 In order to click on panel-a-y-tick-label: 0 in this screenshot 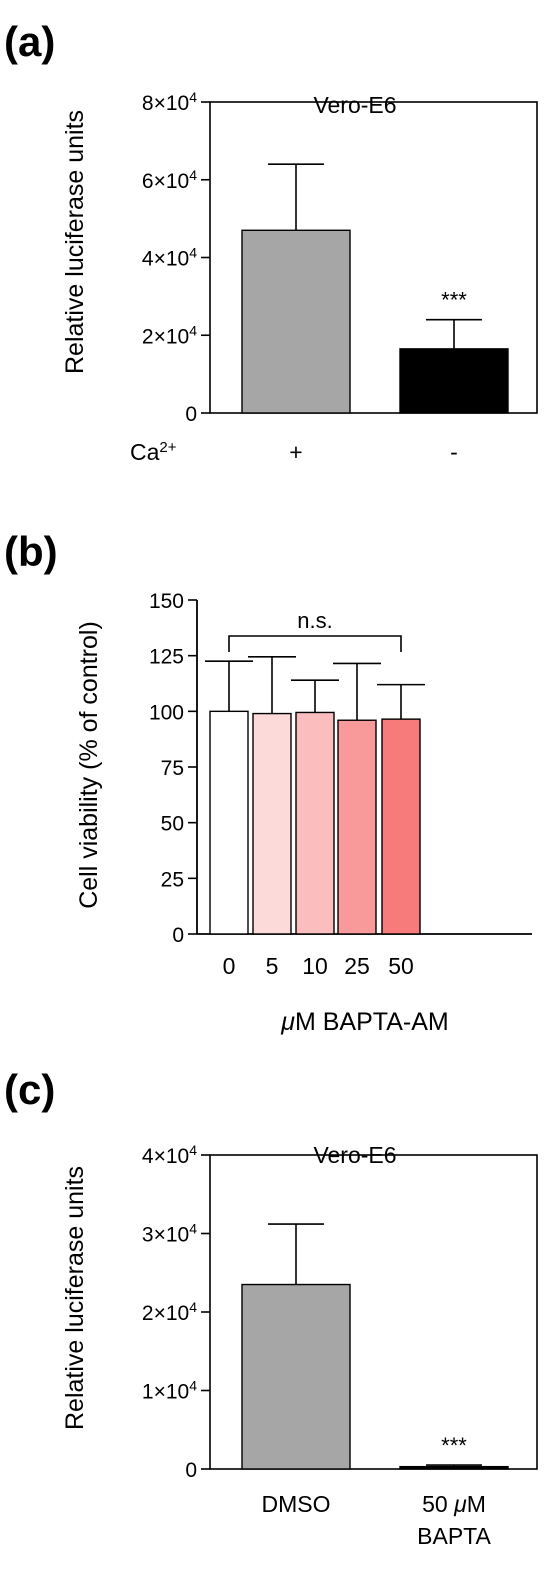, I will do `click(191, 414)`.